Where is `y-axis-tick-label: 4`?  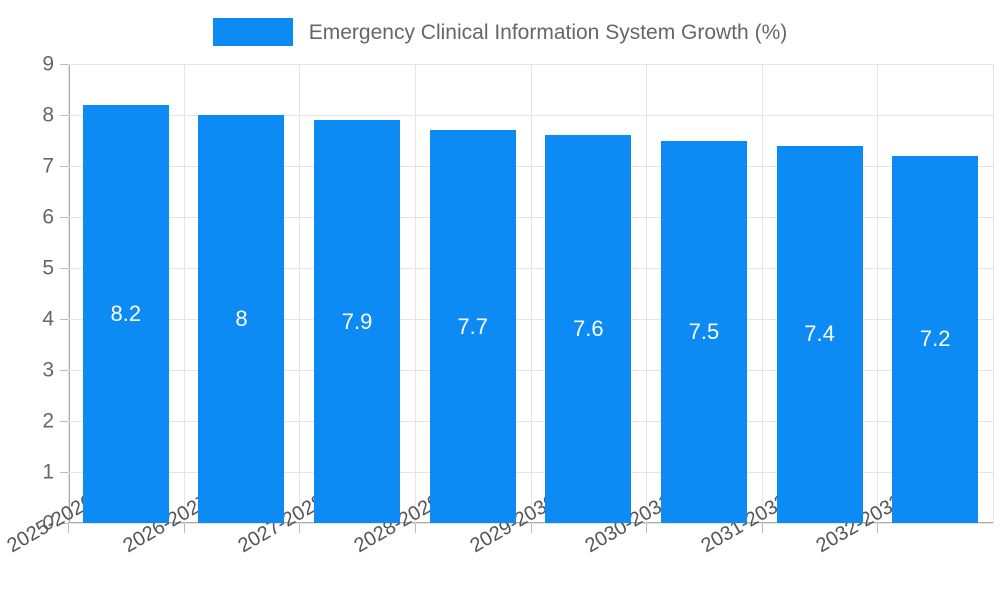
y-axis-tick-label: 4 is located at coordinates (48, 319).